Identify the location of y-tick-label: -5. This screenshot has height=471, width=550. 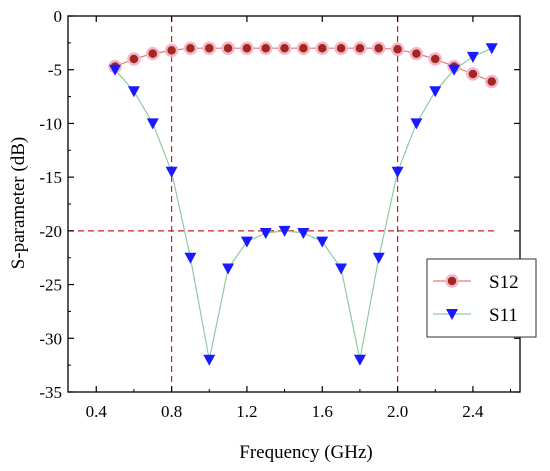
(55, 70).